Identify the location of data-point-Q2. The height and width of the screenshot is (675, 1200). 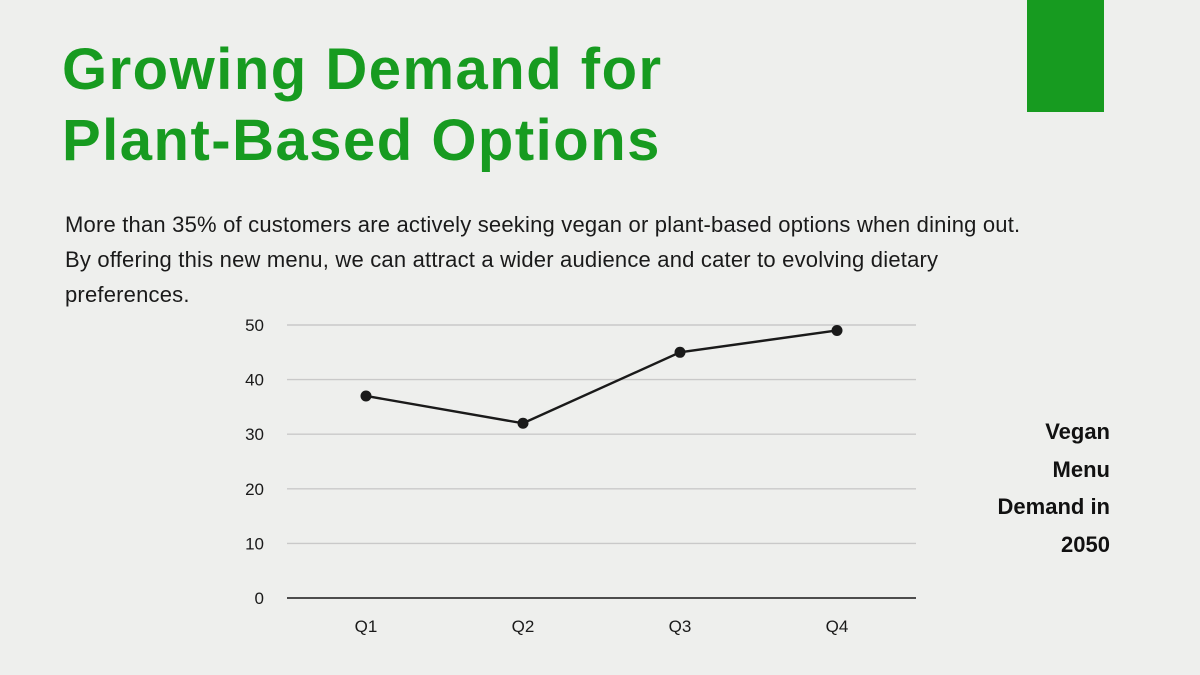
(523, 423).